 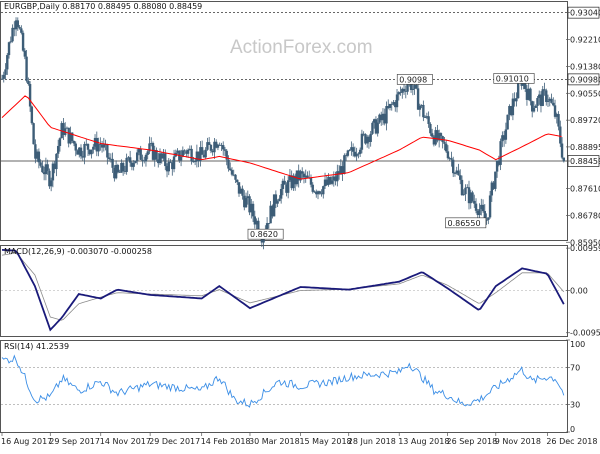 I want to click on macd-tick-label: 0.009593, so click(x=585, y=248).